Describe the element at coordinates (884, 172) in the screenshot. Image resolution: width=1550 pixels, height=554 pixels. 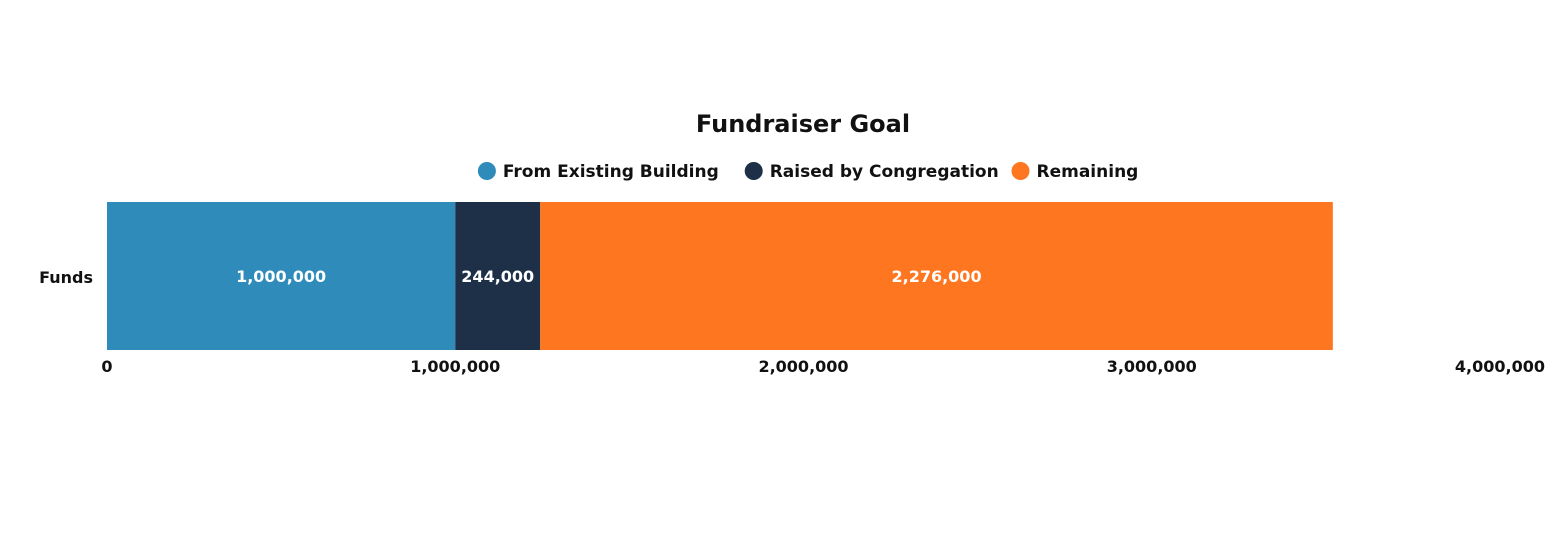
I see `legend-label: Raised by Congregation` at that location.